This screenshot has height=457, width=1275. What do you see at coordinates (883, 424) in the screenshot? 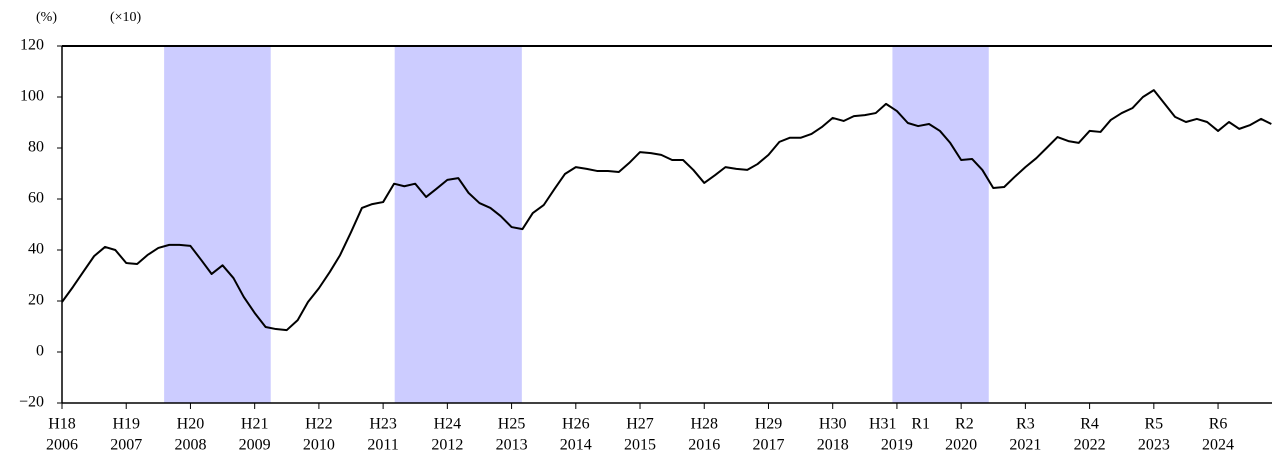
I see `era-label: H31` at bounding box center [883, 424].